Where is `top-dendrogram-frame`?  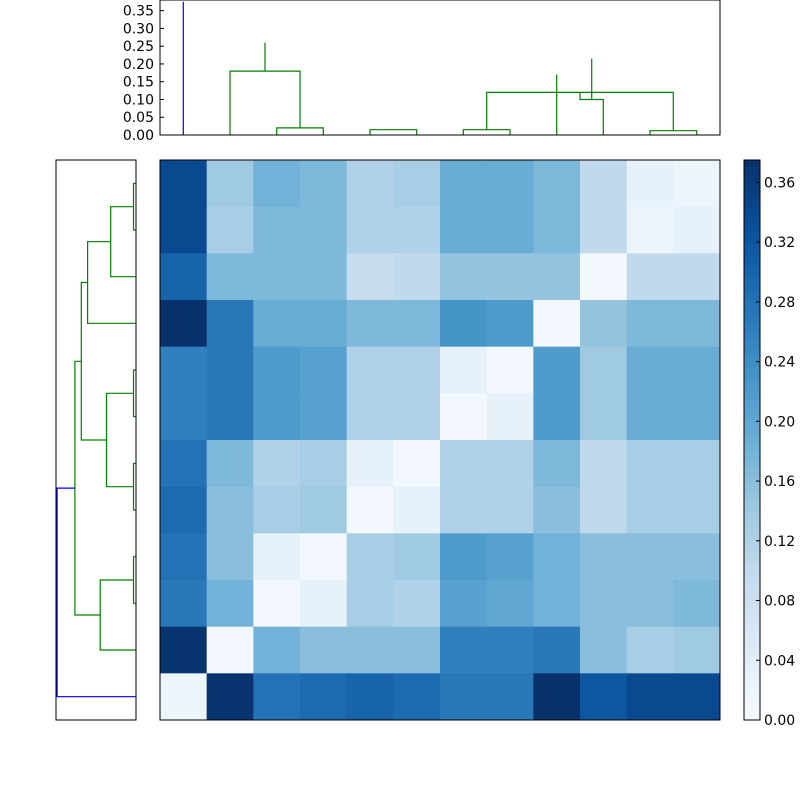
top-dendrogram-frame is located at coordinates (440, 68).